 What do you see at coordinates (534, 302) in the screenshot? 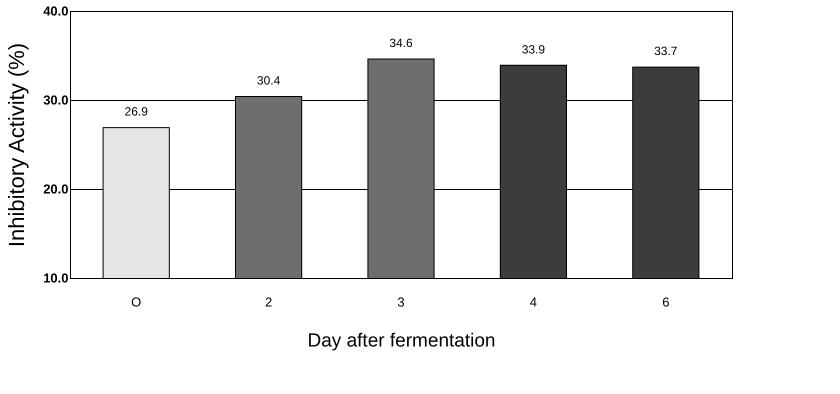
I see `x-tick-label: 4` at bounding box center [534, 302].